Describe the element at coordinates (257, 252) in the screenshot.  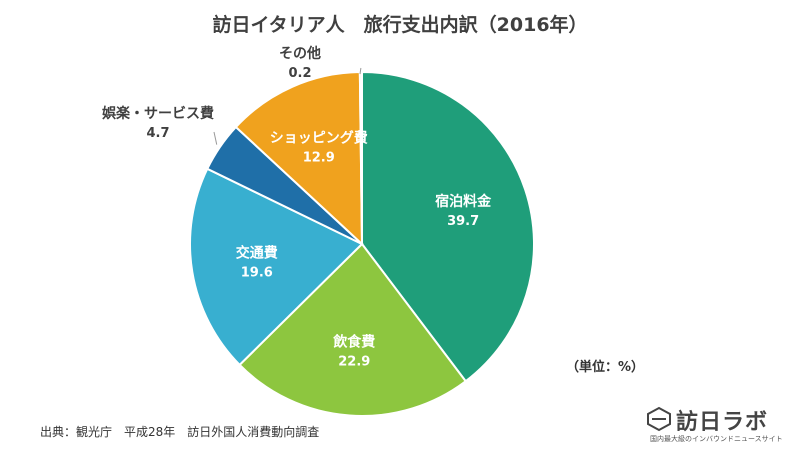
I see `slice-category-label: 交通費` at that location.